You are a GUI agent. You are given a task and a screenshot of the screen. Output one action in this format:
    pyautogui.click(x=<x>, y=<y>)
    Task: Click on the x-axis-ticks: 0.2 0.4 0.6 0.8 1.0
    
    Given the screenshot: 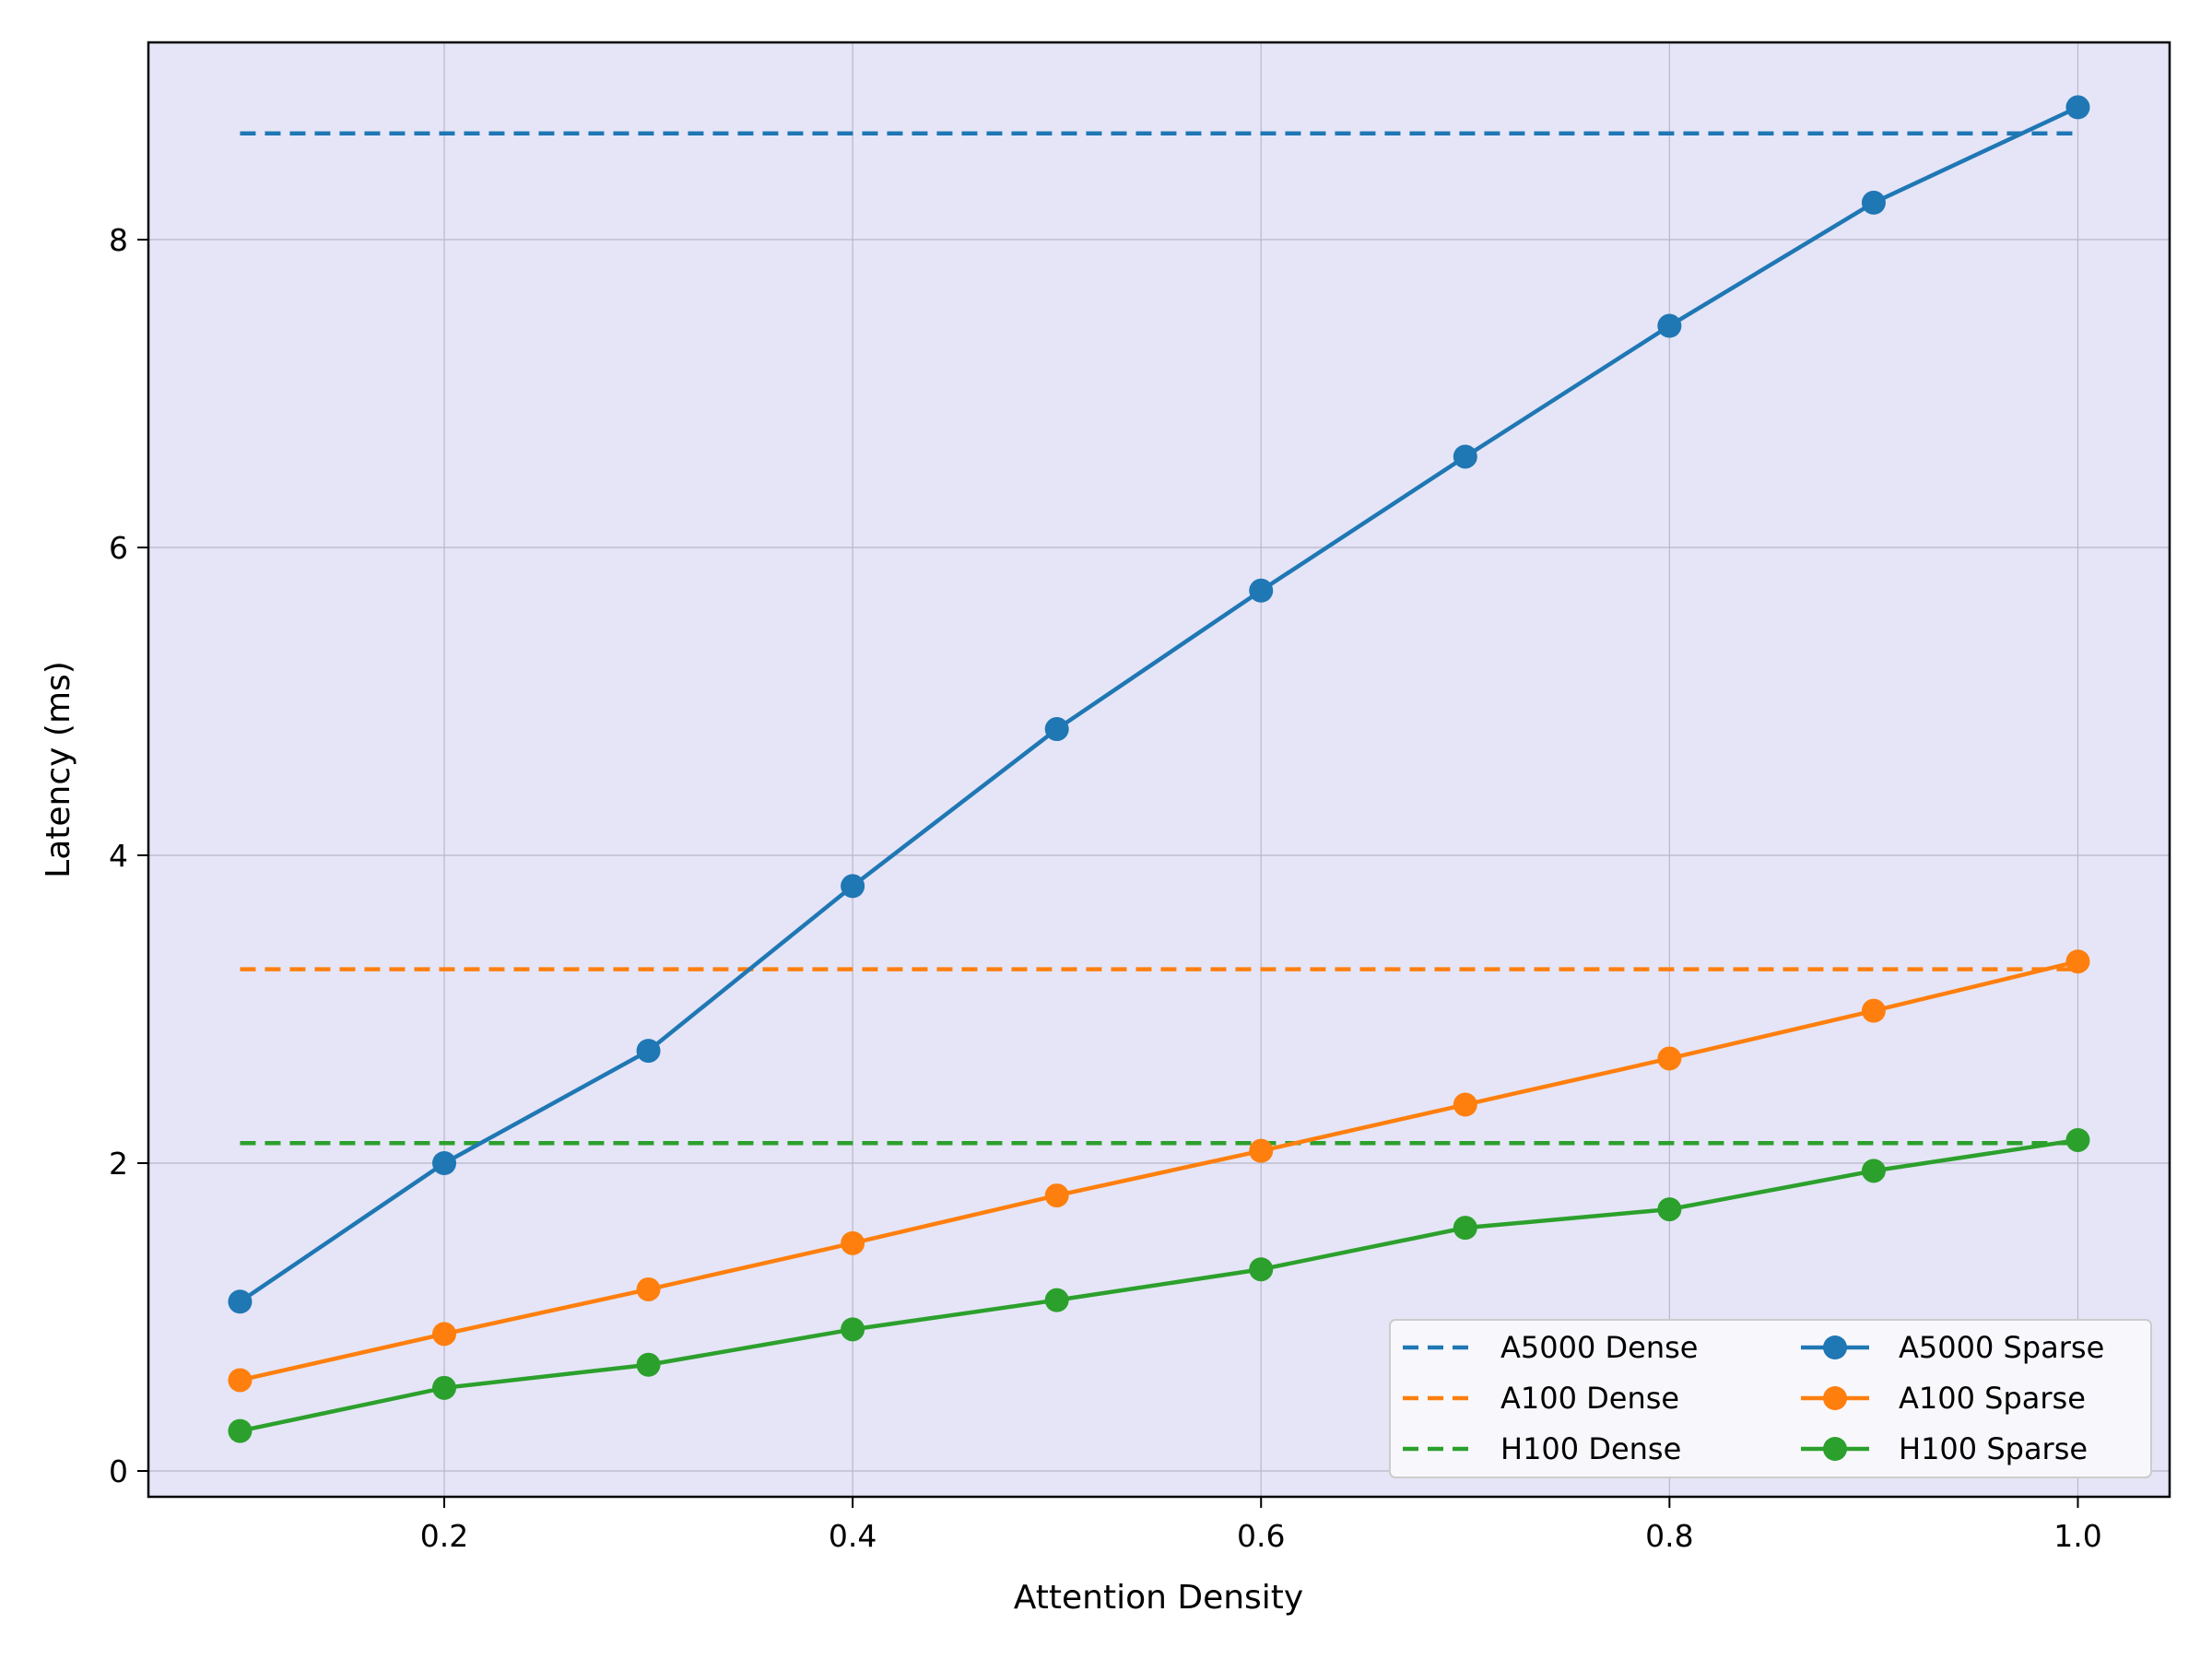 What is the action you would take?
    pyautogui.click(x=1261, y=1525)
    